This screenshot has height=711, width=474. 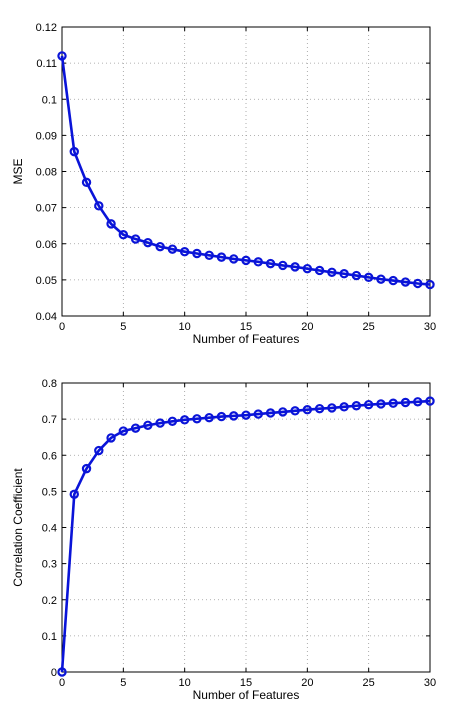 I want to click on mse-x-tick-label: 15, so click(x=246, y=327).